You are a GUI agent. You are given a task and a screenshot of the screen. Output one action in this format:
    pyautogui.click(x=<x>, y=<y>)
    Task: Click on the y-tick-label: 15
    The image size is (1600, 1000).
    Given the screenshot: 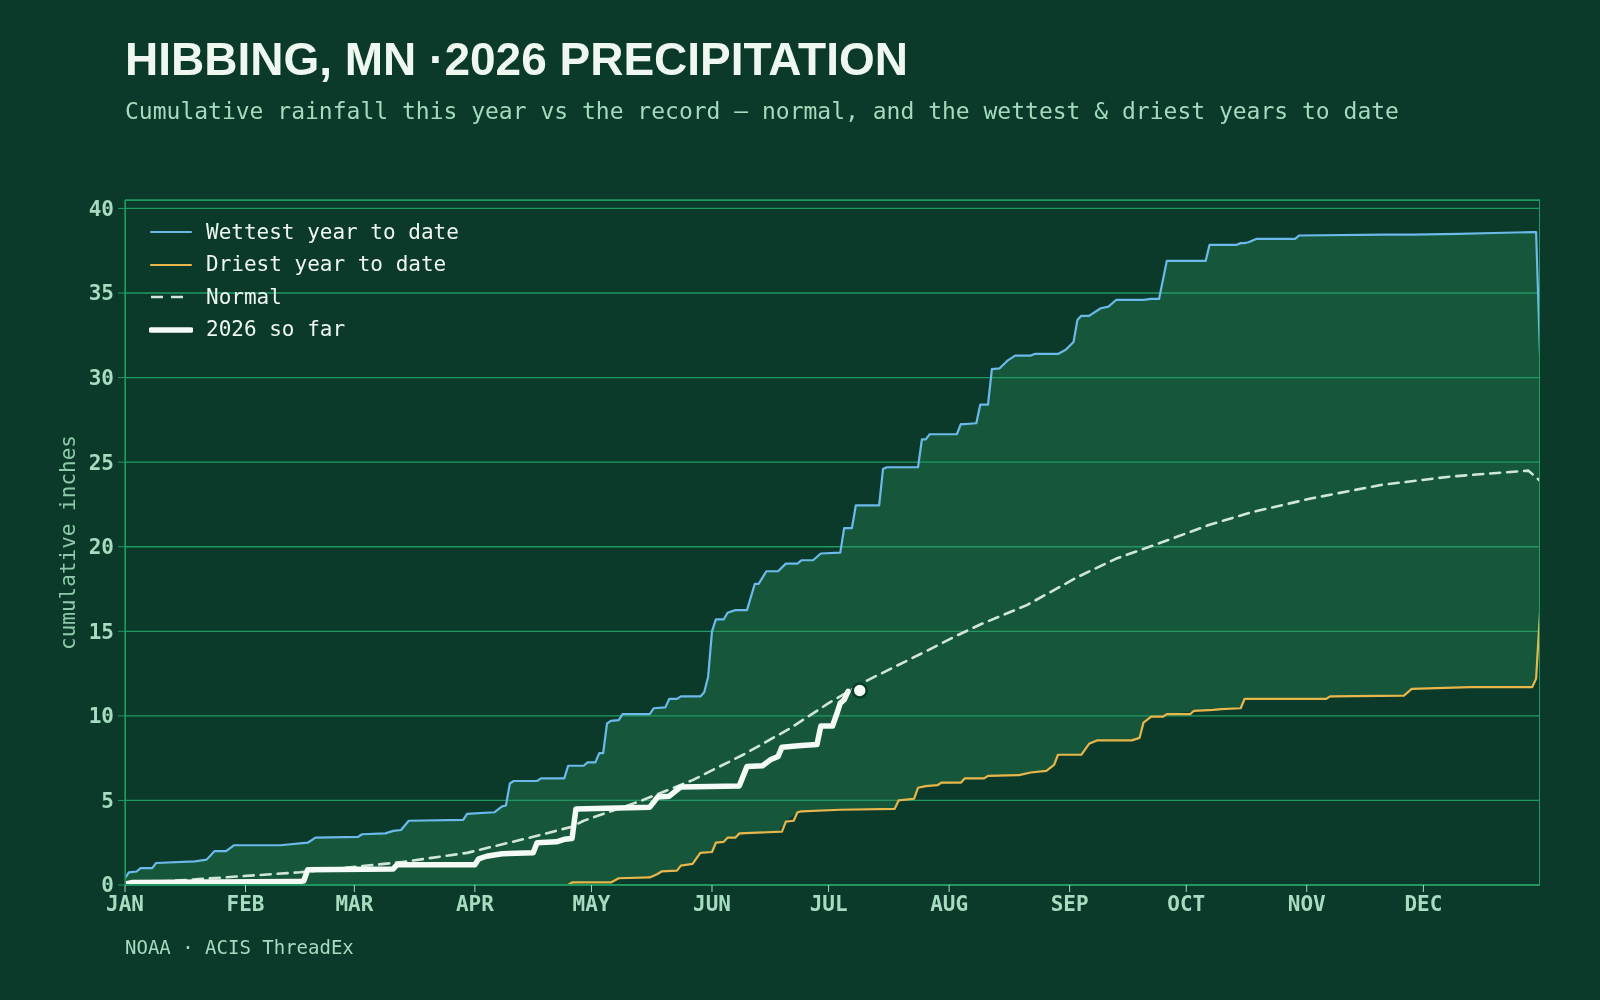 What is the action you would take?
    pyautogui.click(x=101, y=631)
    